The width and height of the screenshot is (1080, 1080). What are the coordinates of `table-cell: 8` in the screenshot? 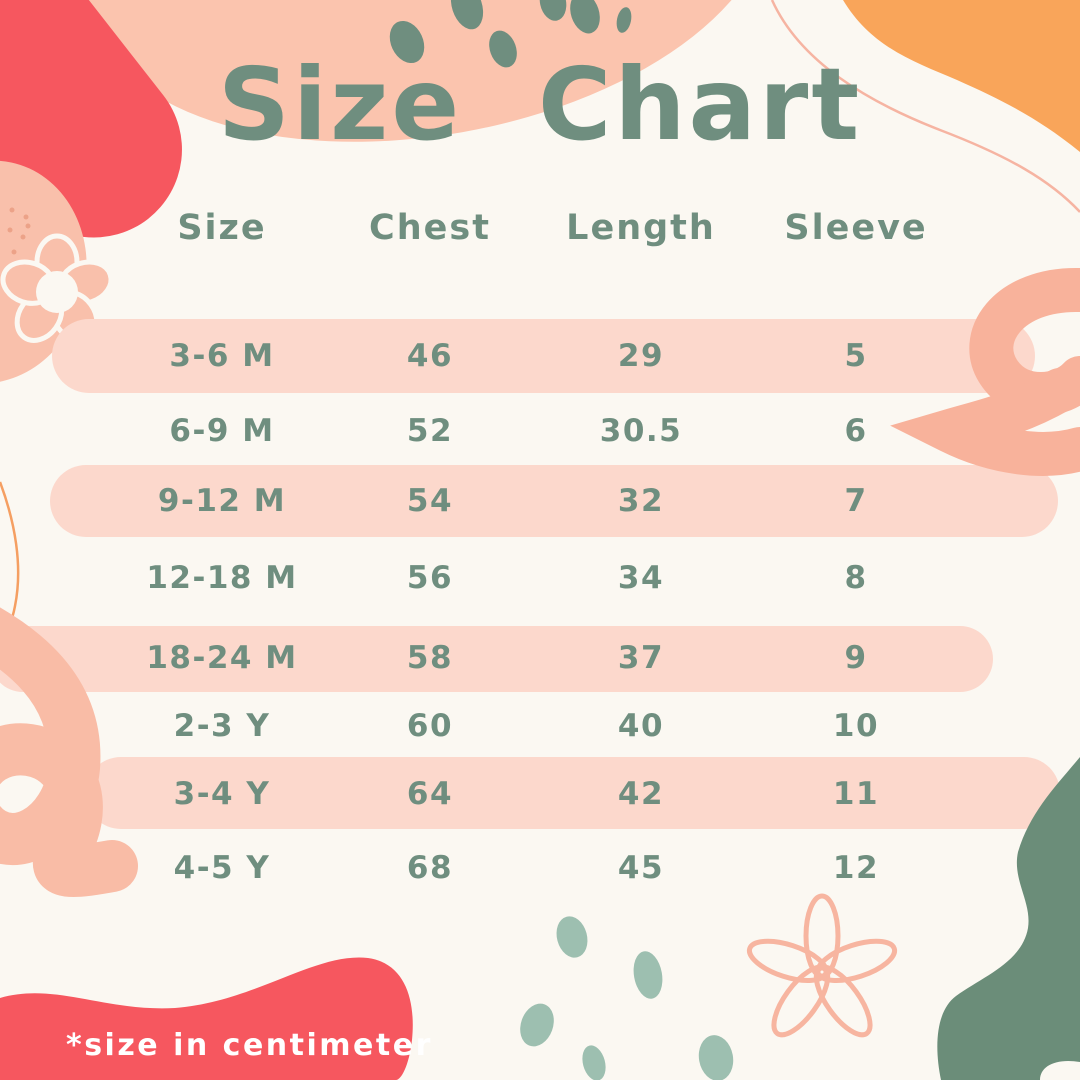 It's located at (856, 578).